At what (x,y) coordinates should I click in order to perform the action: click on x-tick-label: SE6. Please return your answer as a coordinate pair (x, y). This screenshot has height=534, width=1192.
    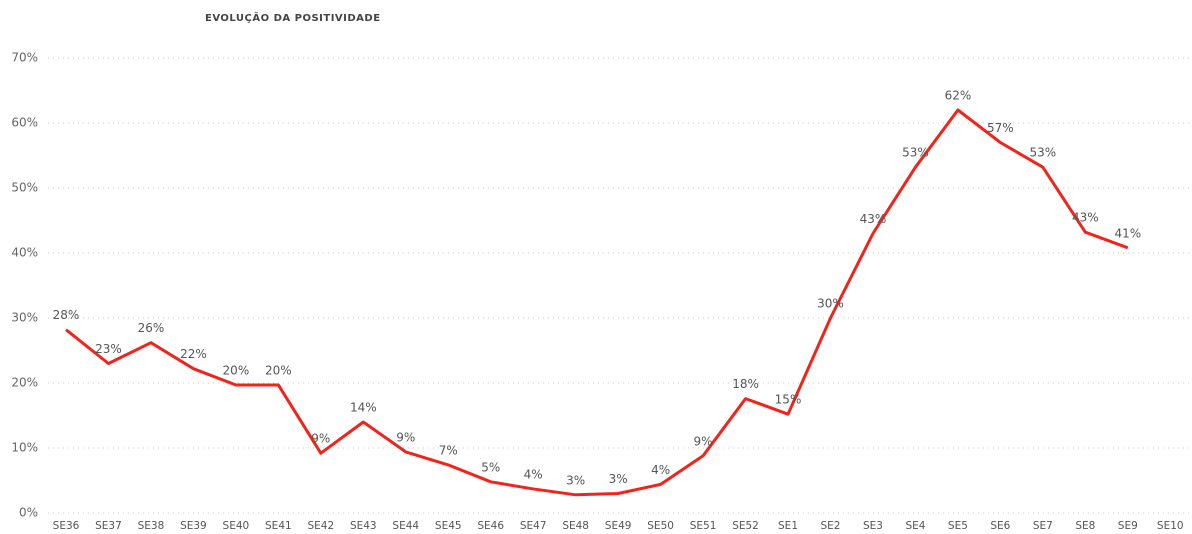
    Looking at the image, I should click on (1000, 526).